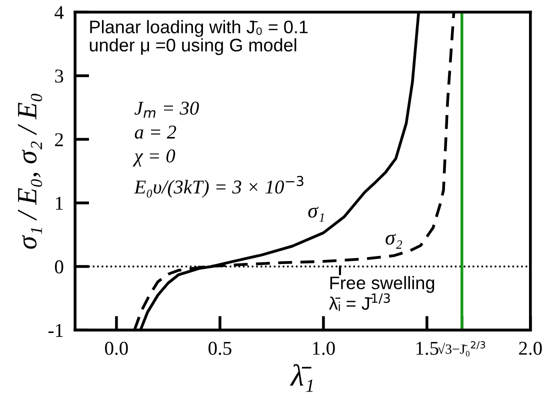 Image resolution: width=544 pixels, height=405 pixels. Describe the element at coordinates (394, 241) in the screenshot. I see `series-label: σ₂` at that location.